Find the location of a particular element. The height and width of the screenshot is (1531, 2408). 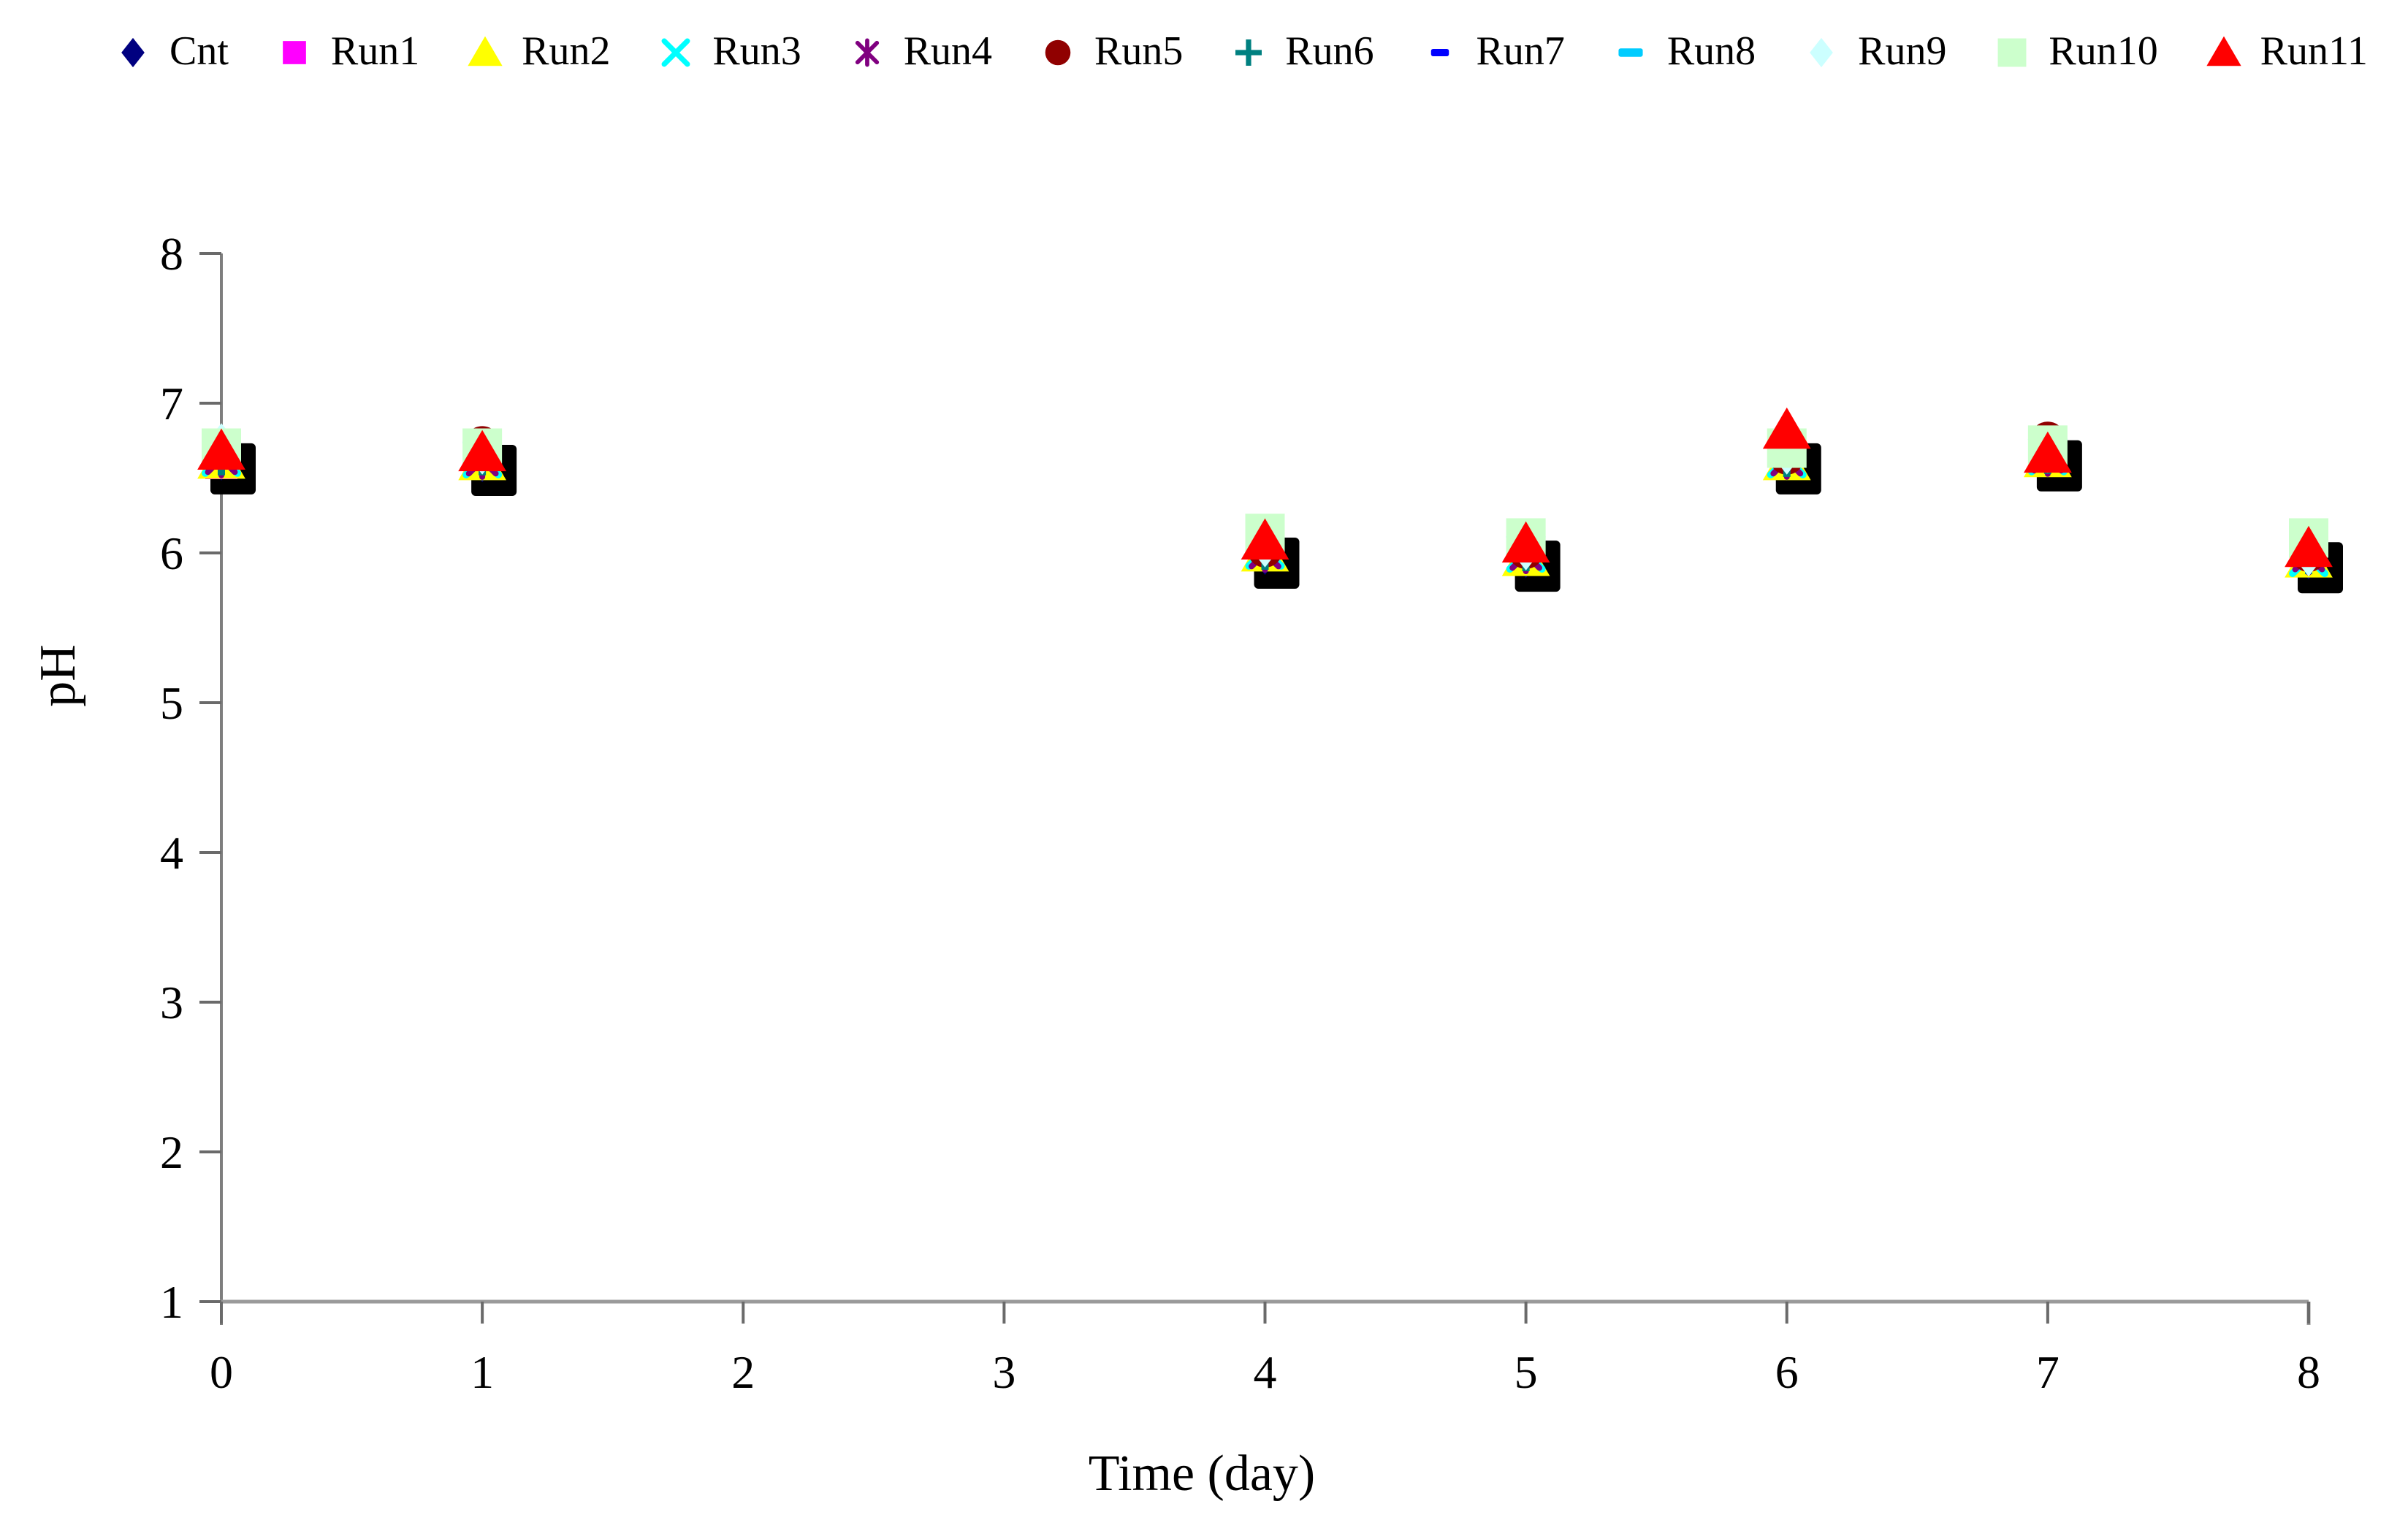

legend-label: Run7 is located at coordinates (1521, 51).